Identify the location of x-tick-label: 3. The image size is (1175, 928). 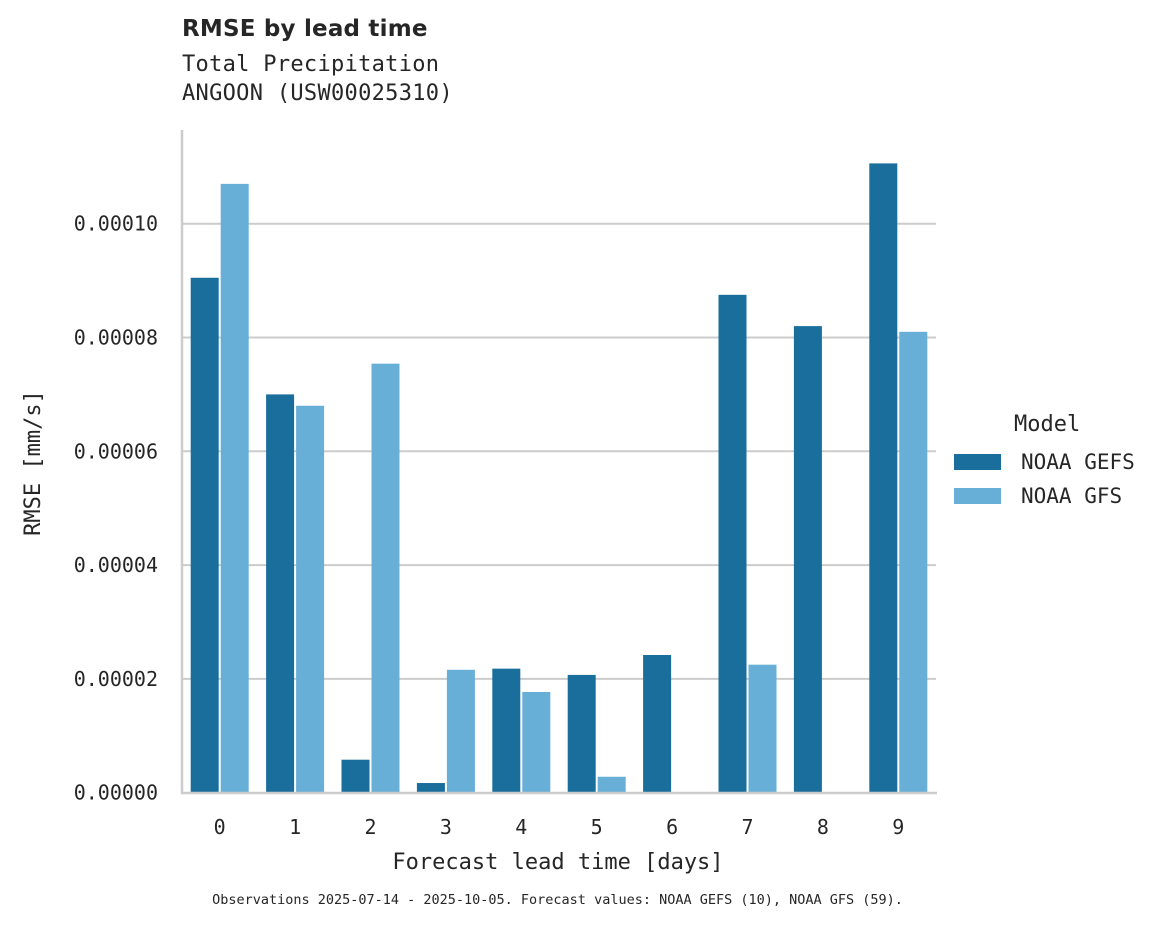
(446, 827).